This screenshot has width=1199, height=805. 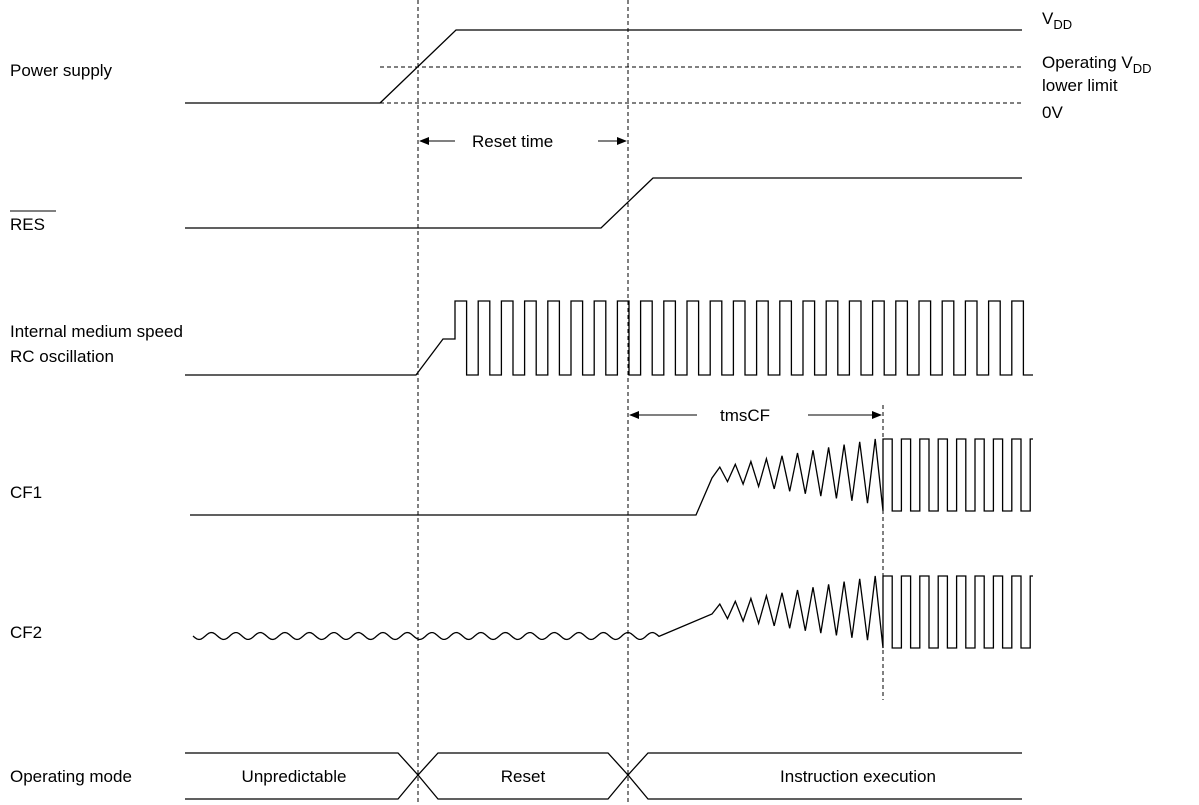 What do you see at coordinates (512, 141) in the screenshot?
I see `reset-time-label: Reset time` at bounding box center [512, 141].